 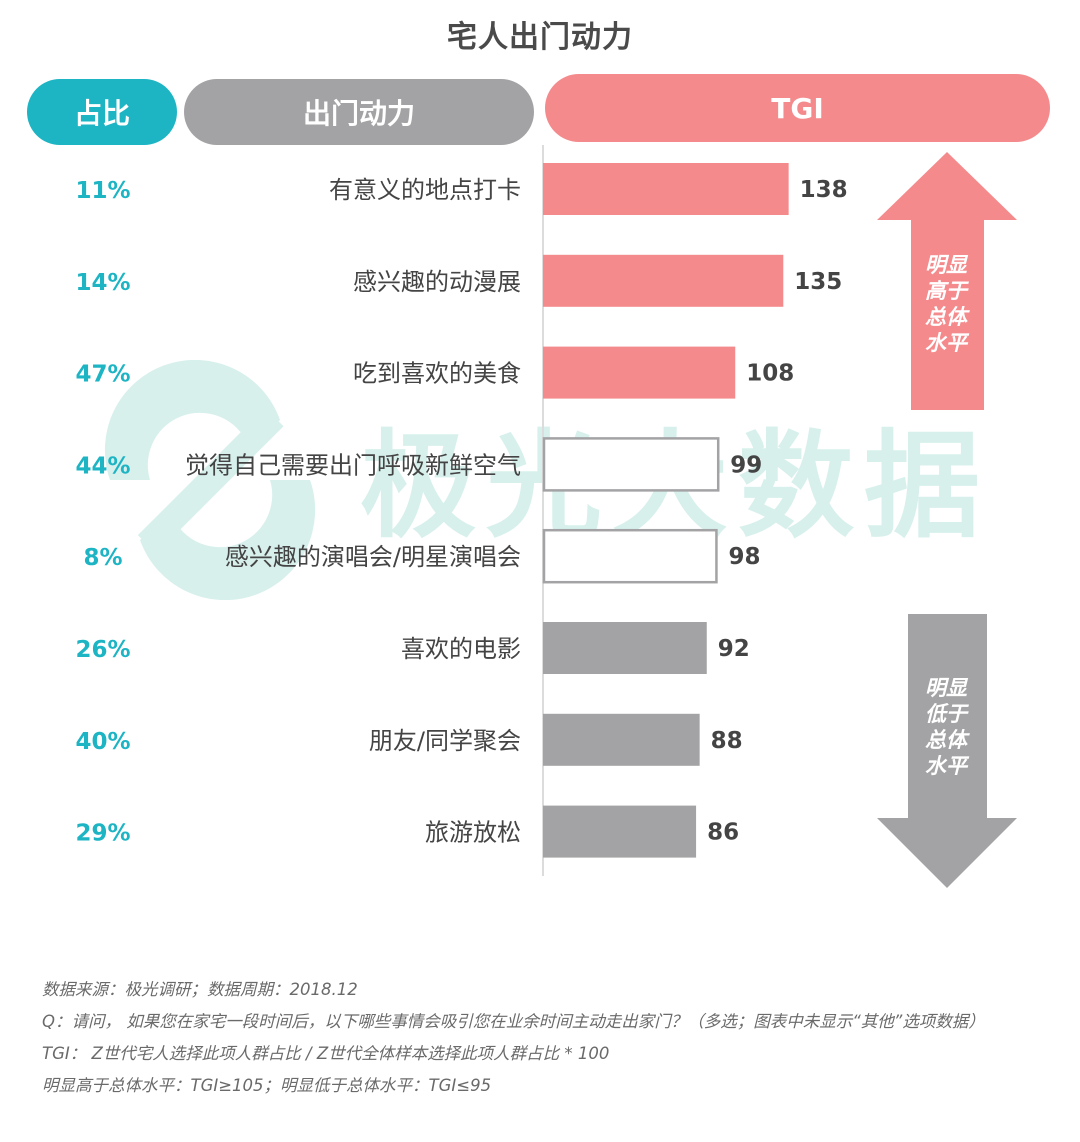 What do you see at coordinates (102, 375) in the screenshot?
I see `share-label-2: 47%` at bounding box center [102, 375].